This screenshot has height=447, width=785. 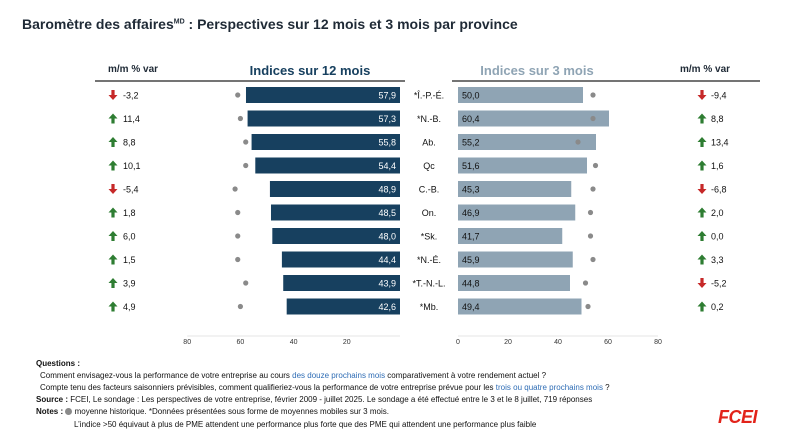 I want to click on right-axis-tick: 40, so click(x=558, y=342).